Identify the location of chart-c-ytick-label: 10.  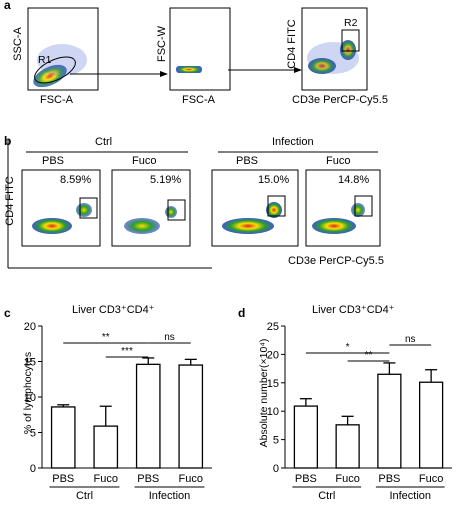
(30, 398).